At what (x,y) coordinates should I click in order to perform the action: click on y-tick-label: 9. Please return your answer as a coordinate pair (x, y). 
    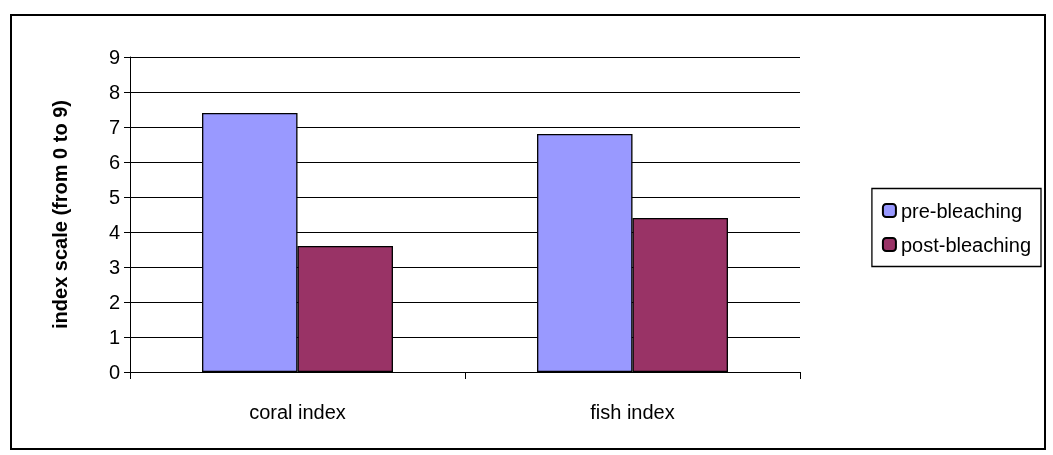
    Looking at the image, I should click on (114, 57).